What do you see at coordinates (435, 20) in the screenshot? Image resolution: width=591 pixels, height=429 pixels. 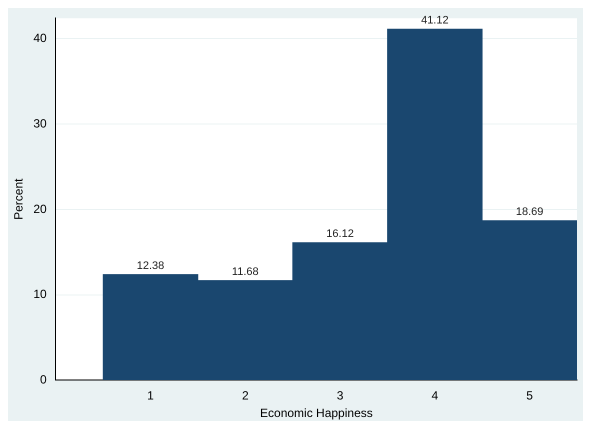 I see `data-label: 41.12` at bounding box center [435, 20].